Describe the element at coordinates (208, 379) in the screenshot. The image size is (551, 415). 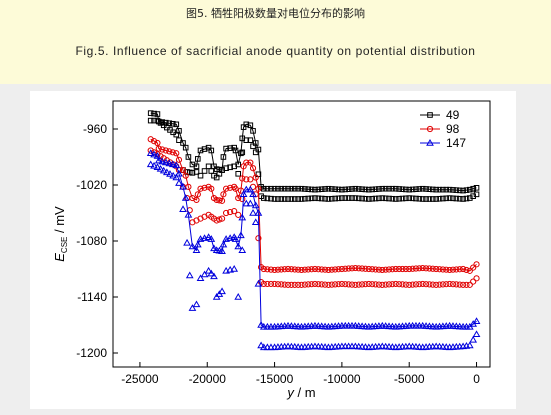
I see `x-tick-label: -20000` at that location.